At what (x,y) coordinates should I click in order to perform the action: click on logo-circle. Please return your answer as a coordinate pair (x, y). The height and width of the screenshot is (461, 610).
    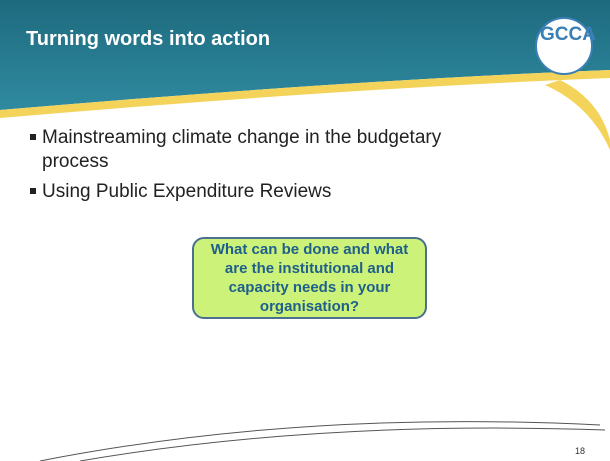
    Looking at the image, I should click on (564, 46).